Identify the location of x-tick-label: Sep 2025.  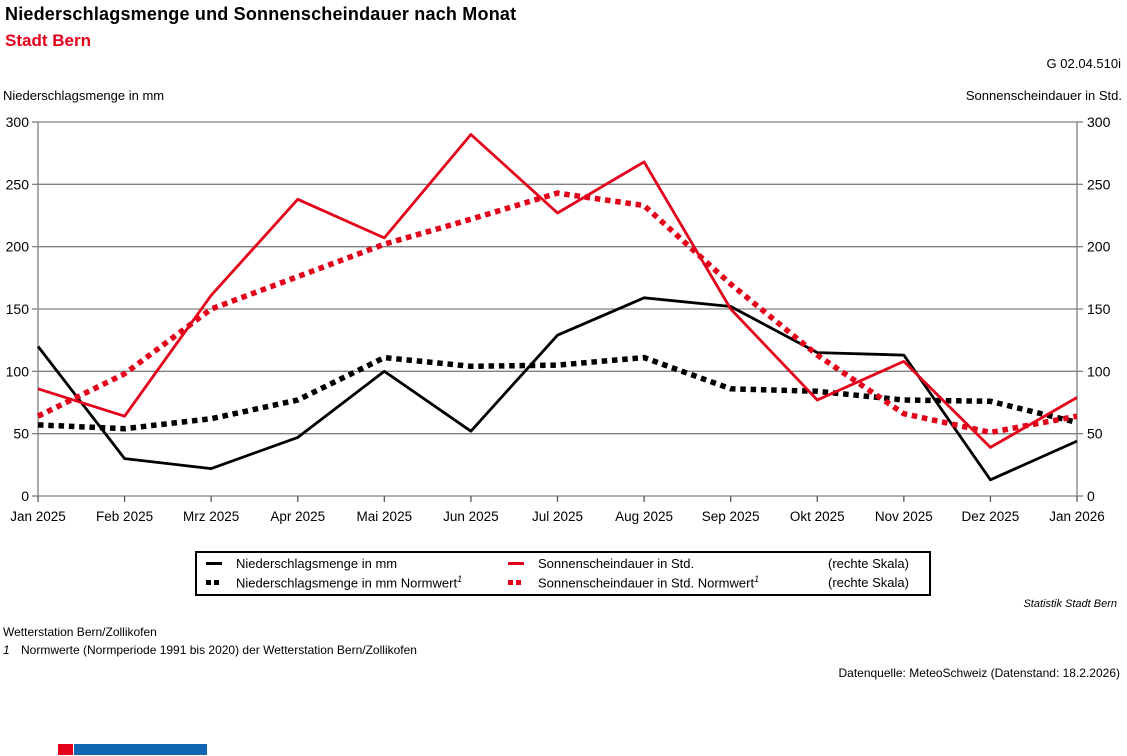
(731, 516).